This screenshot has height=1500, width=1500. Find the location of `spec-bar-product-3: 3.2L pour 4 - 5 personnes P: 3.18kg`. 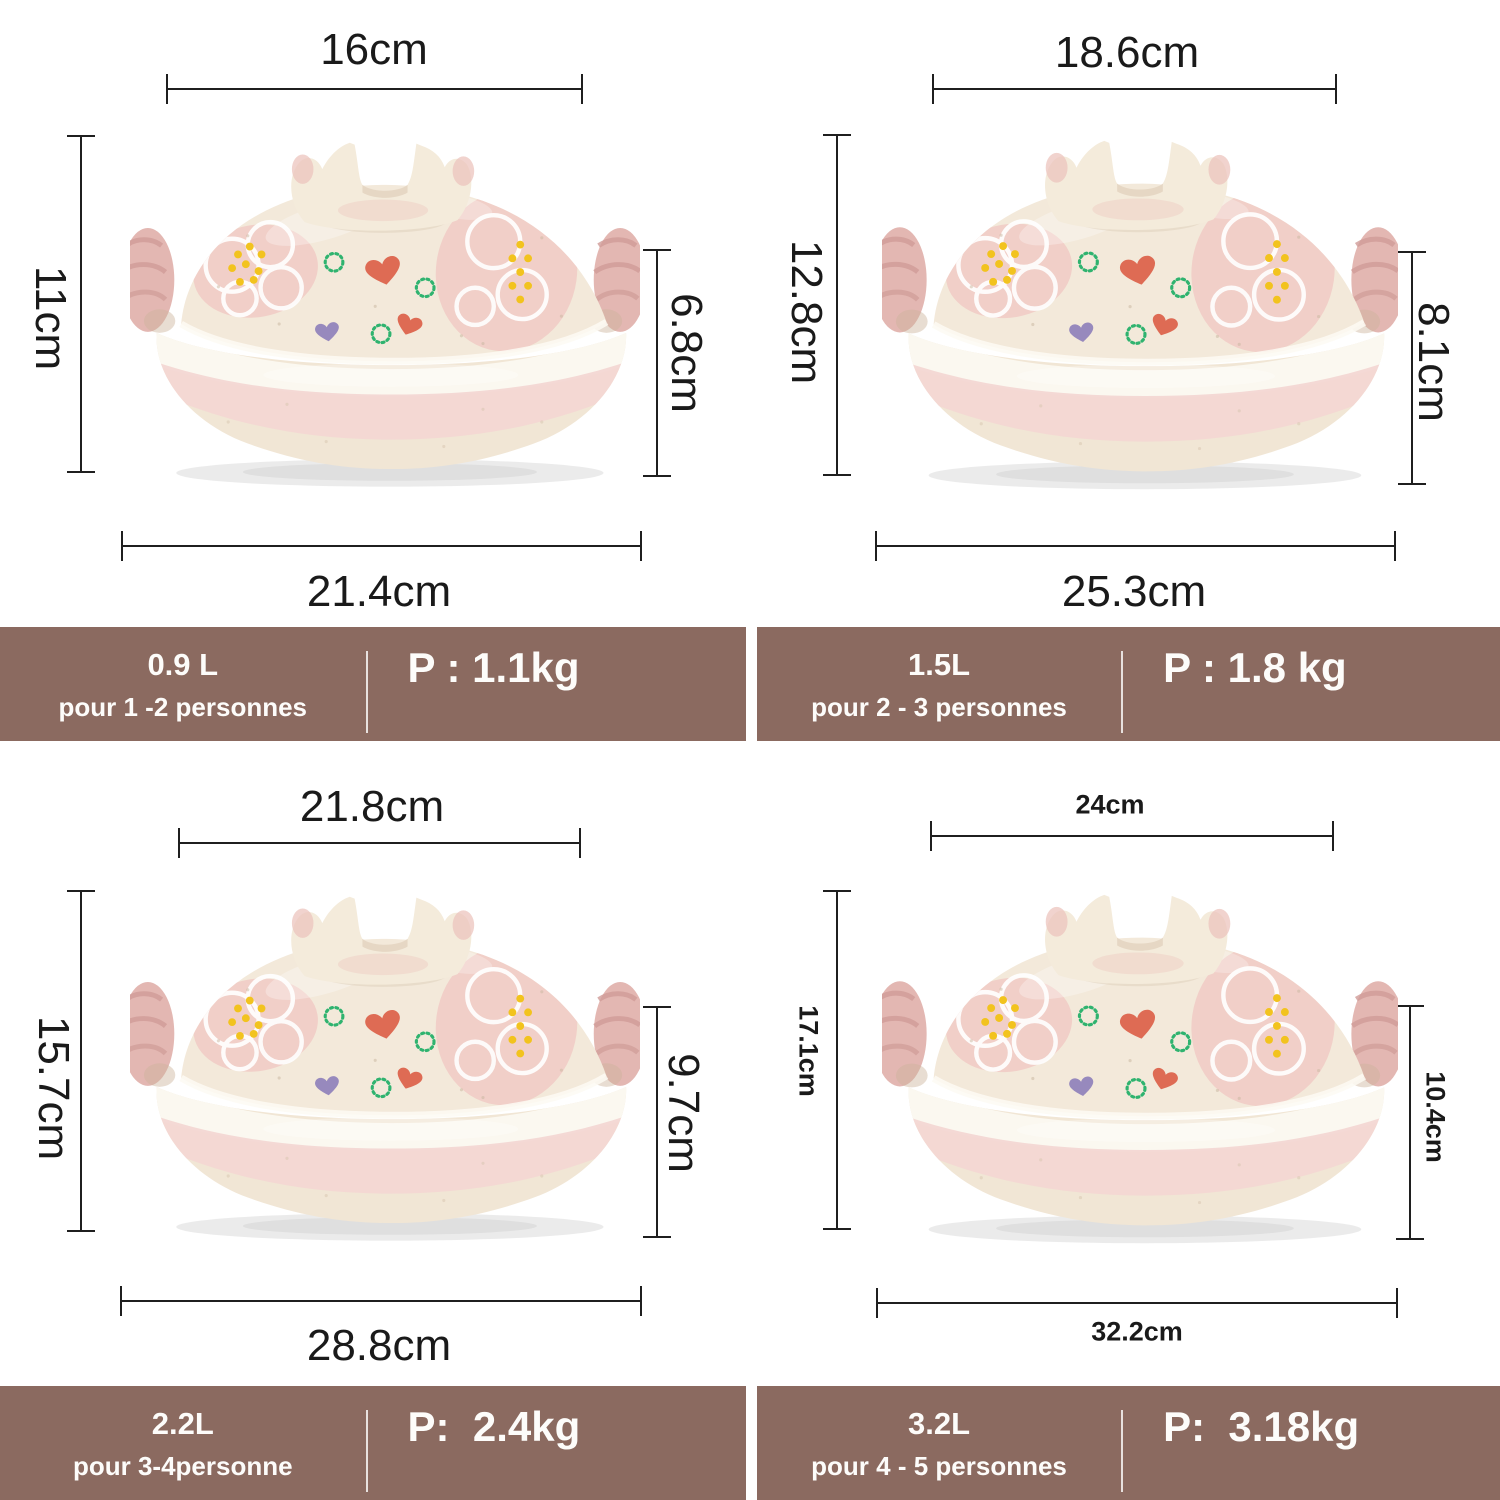

spec-bar-product-3: 3.2L pour 4 - 5 personnes P: 3.18kg is located at coordinates (1128, 1443).